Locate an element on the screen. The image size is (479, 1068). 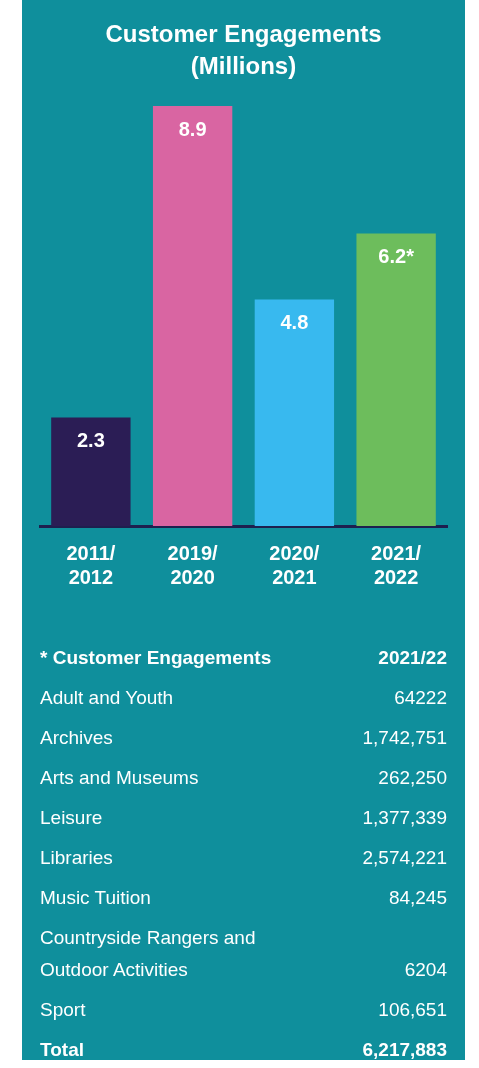
text: Libraries is located at coordinates (76, 858).